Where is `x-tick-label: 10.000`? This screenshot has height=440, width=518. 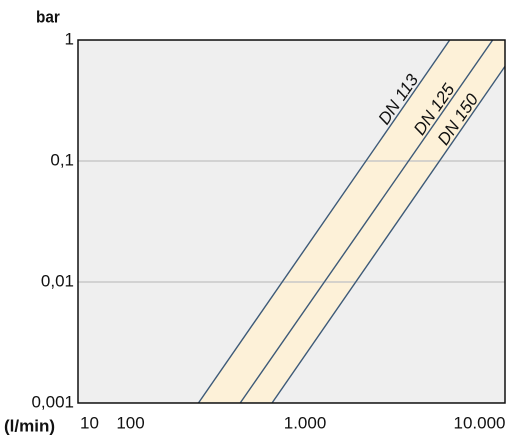 x-tick-label: 10.000 is located at coordinates (480, 422).